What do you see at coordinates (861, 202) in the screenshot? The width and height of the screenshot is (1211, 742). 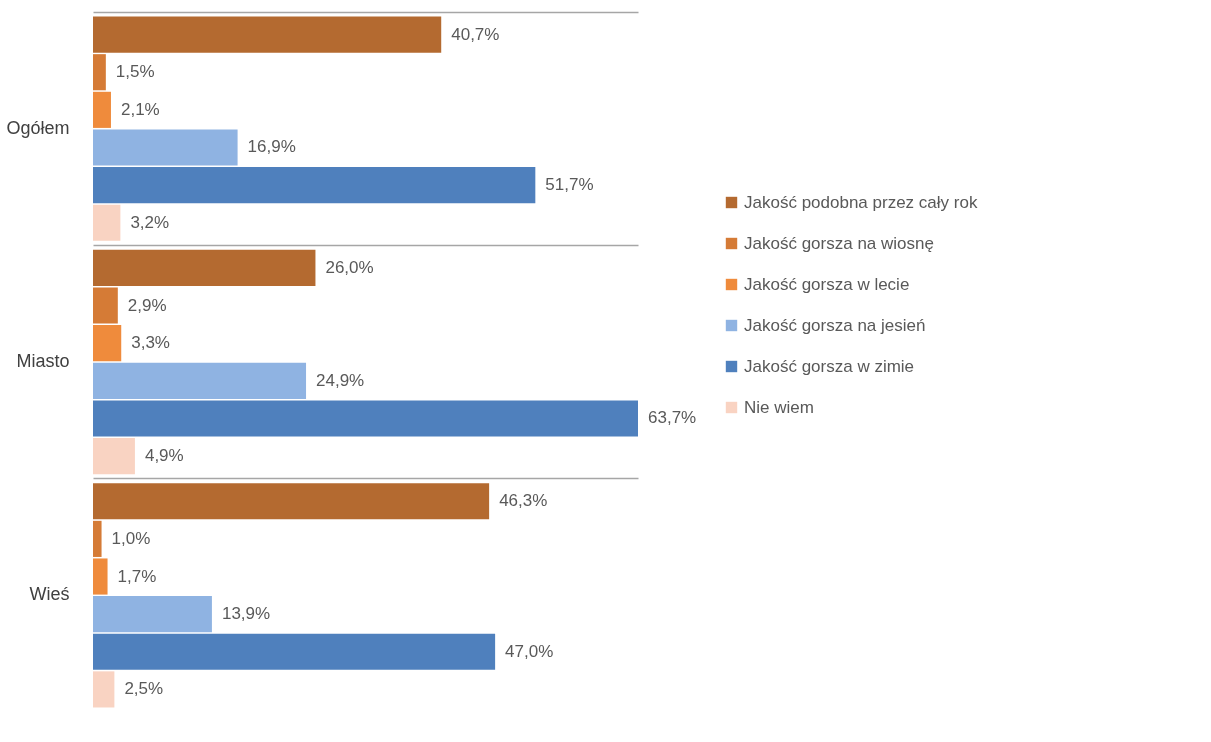 I see `legend-label: Jakość podobna przez cały rok` at bounding box center [861, 202].